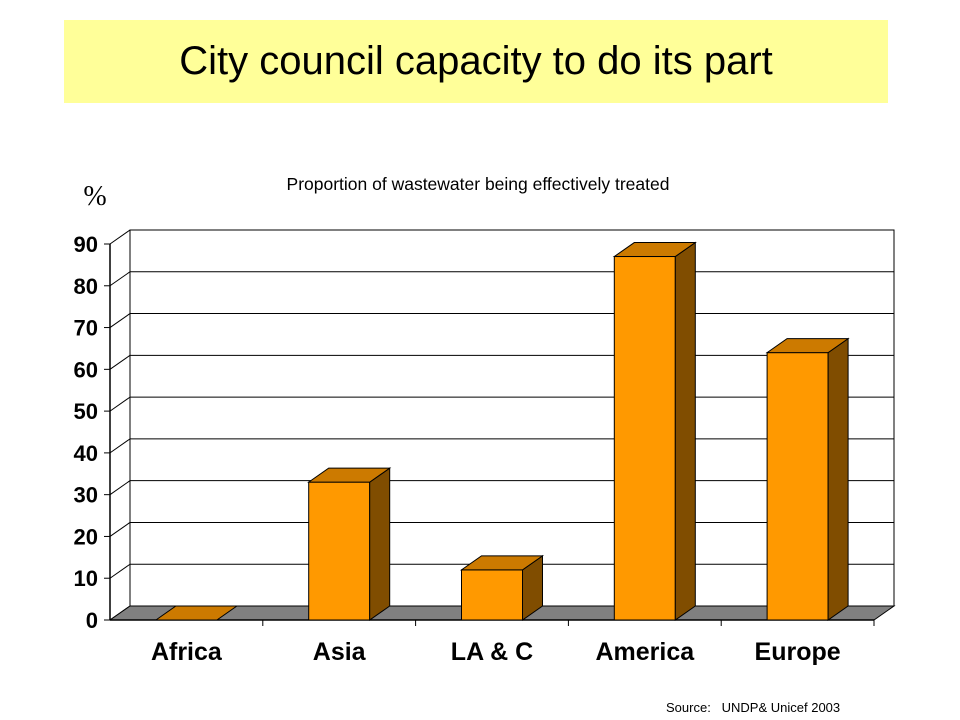  I want to click on y-tick-label: 30, so click(86, 495).